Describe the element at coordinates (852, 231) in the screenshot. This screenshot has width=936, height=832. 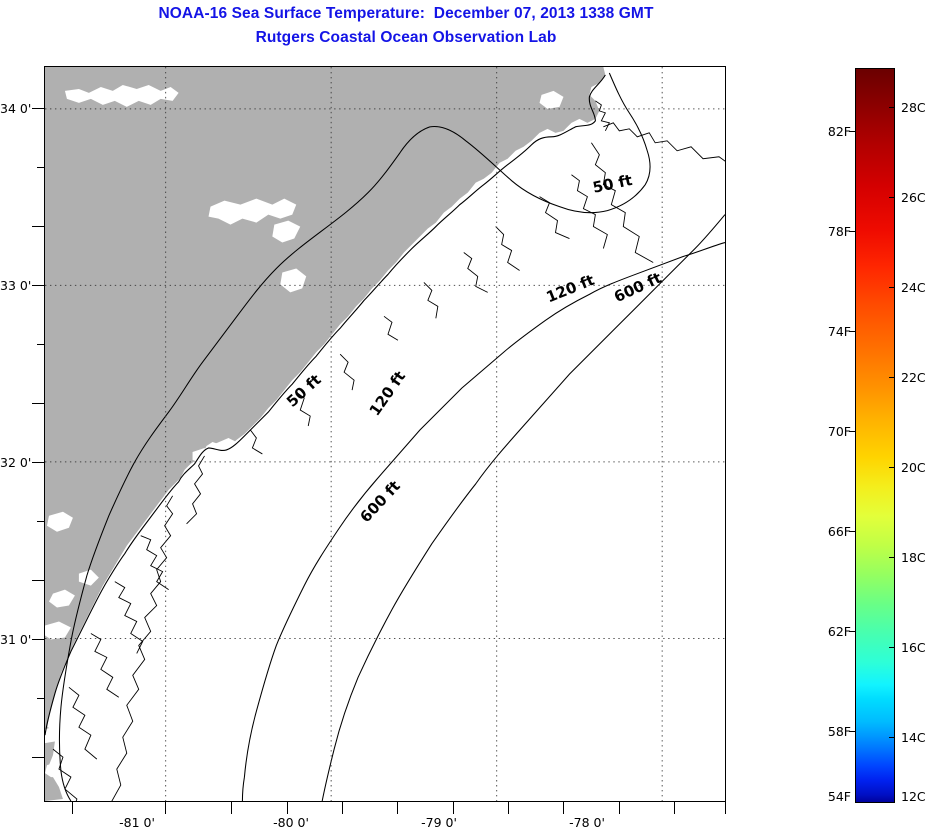
I see `cbtick-78f` at that location.